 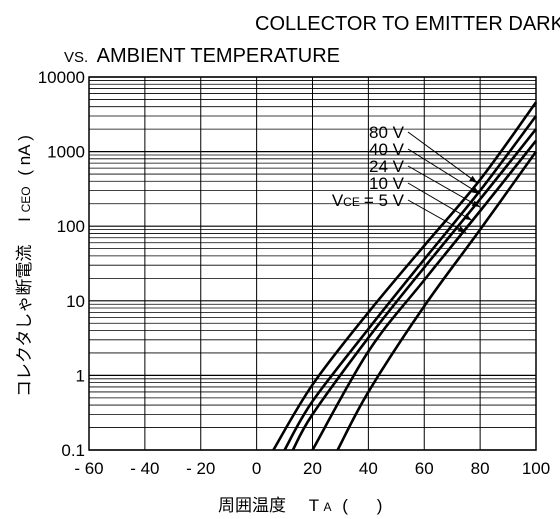 I want to click on x-tick-label: 40, so click(x=368, y=468).